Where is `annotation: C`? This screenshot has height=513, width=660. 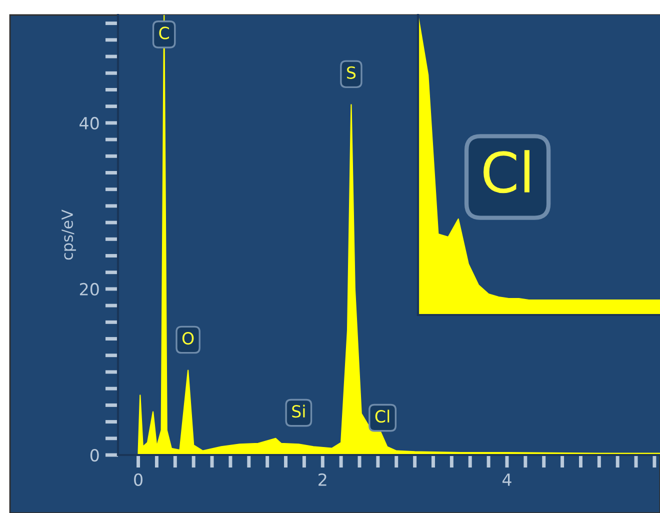
annotation: C is located at coordinates (164, 33).